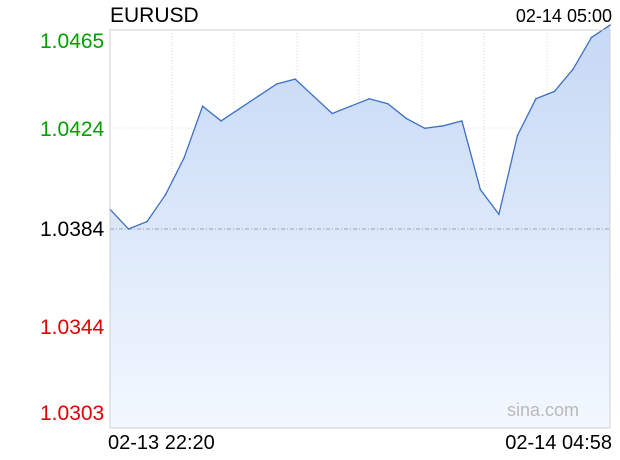 This screenshot has width=620, height=460. What do you see at coordinates (72, 327) in the screenshot?
I see `y-tick-label-4: 1.0344` at bounding box center [72, 327].